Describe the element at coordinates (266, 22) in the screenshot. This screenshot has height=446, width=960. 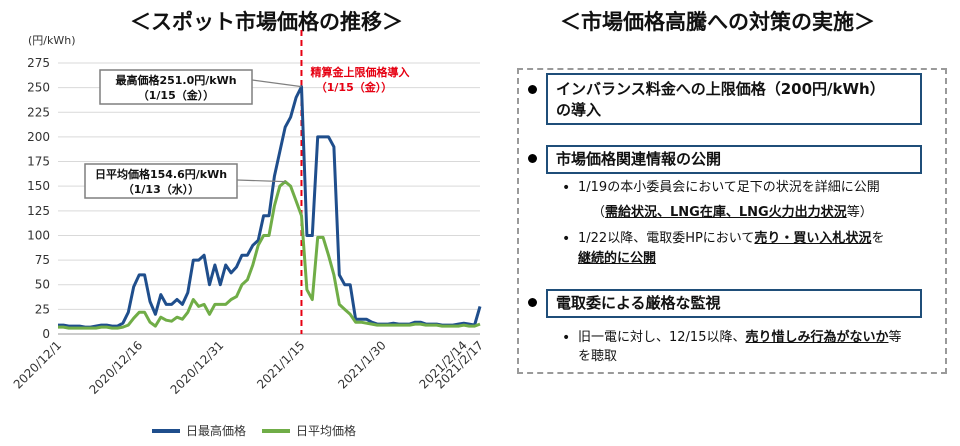
I see `chart-title: ＜スポット市場価格の推移＞` at that location.